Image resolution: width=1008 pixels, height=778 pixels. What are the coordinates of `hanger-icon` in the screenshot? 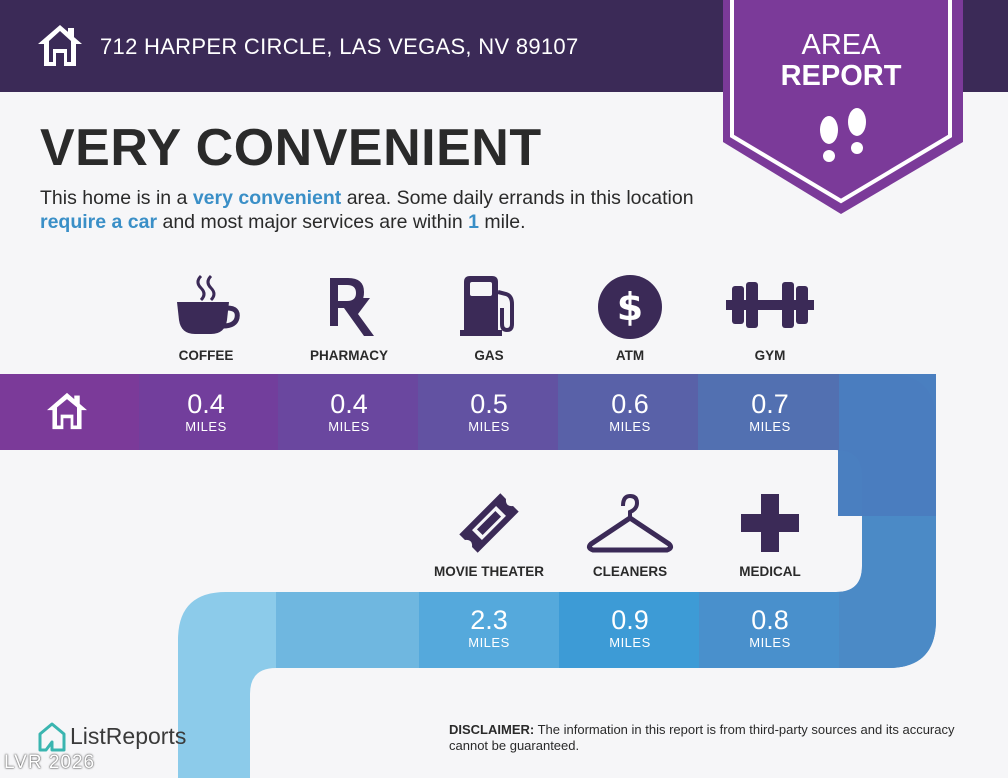 It's located at (630, 523).